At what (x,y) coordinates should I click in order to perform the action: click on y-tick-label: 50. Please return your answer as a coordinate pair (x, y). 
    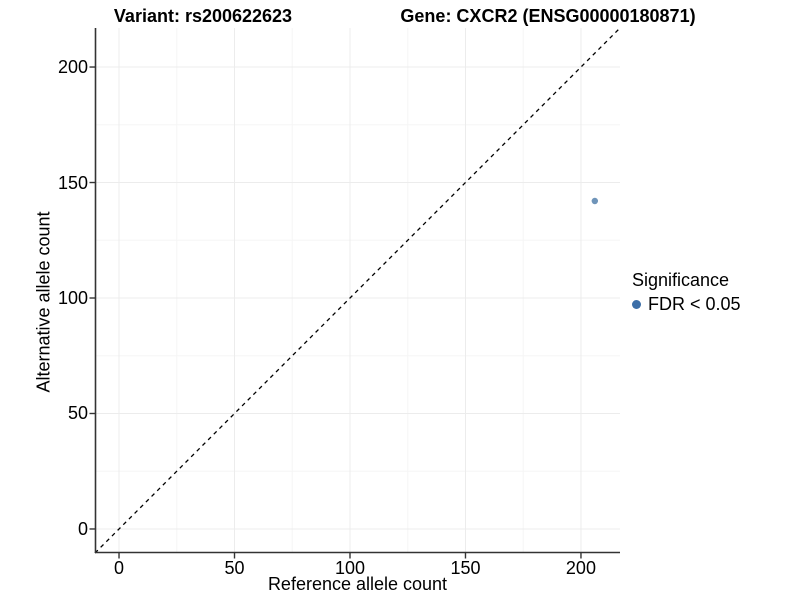
    Looking at the image, I should click on (77, 413).